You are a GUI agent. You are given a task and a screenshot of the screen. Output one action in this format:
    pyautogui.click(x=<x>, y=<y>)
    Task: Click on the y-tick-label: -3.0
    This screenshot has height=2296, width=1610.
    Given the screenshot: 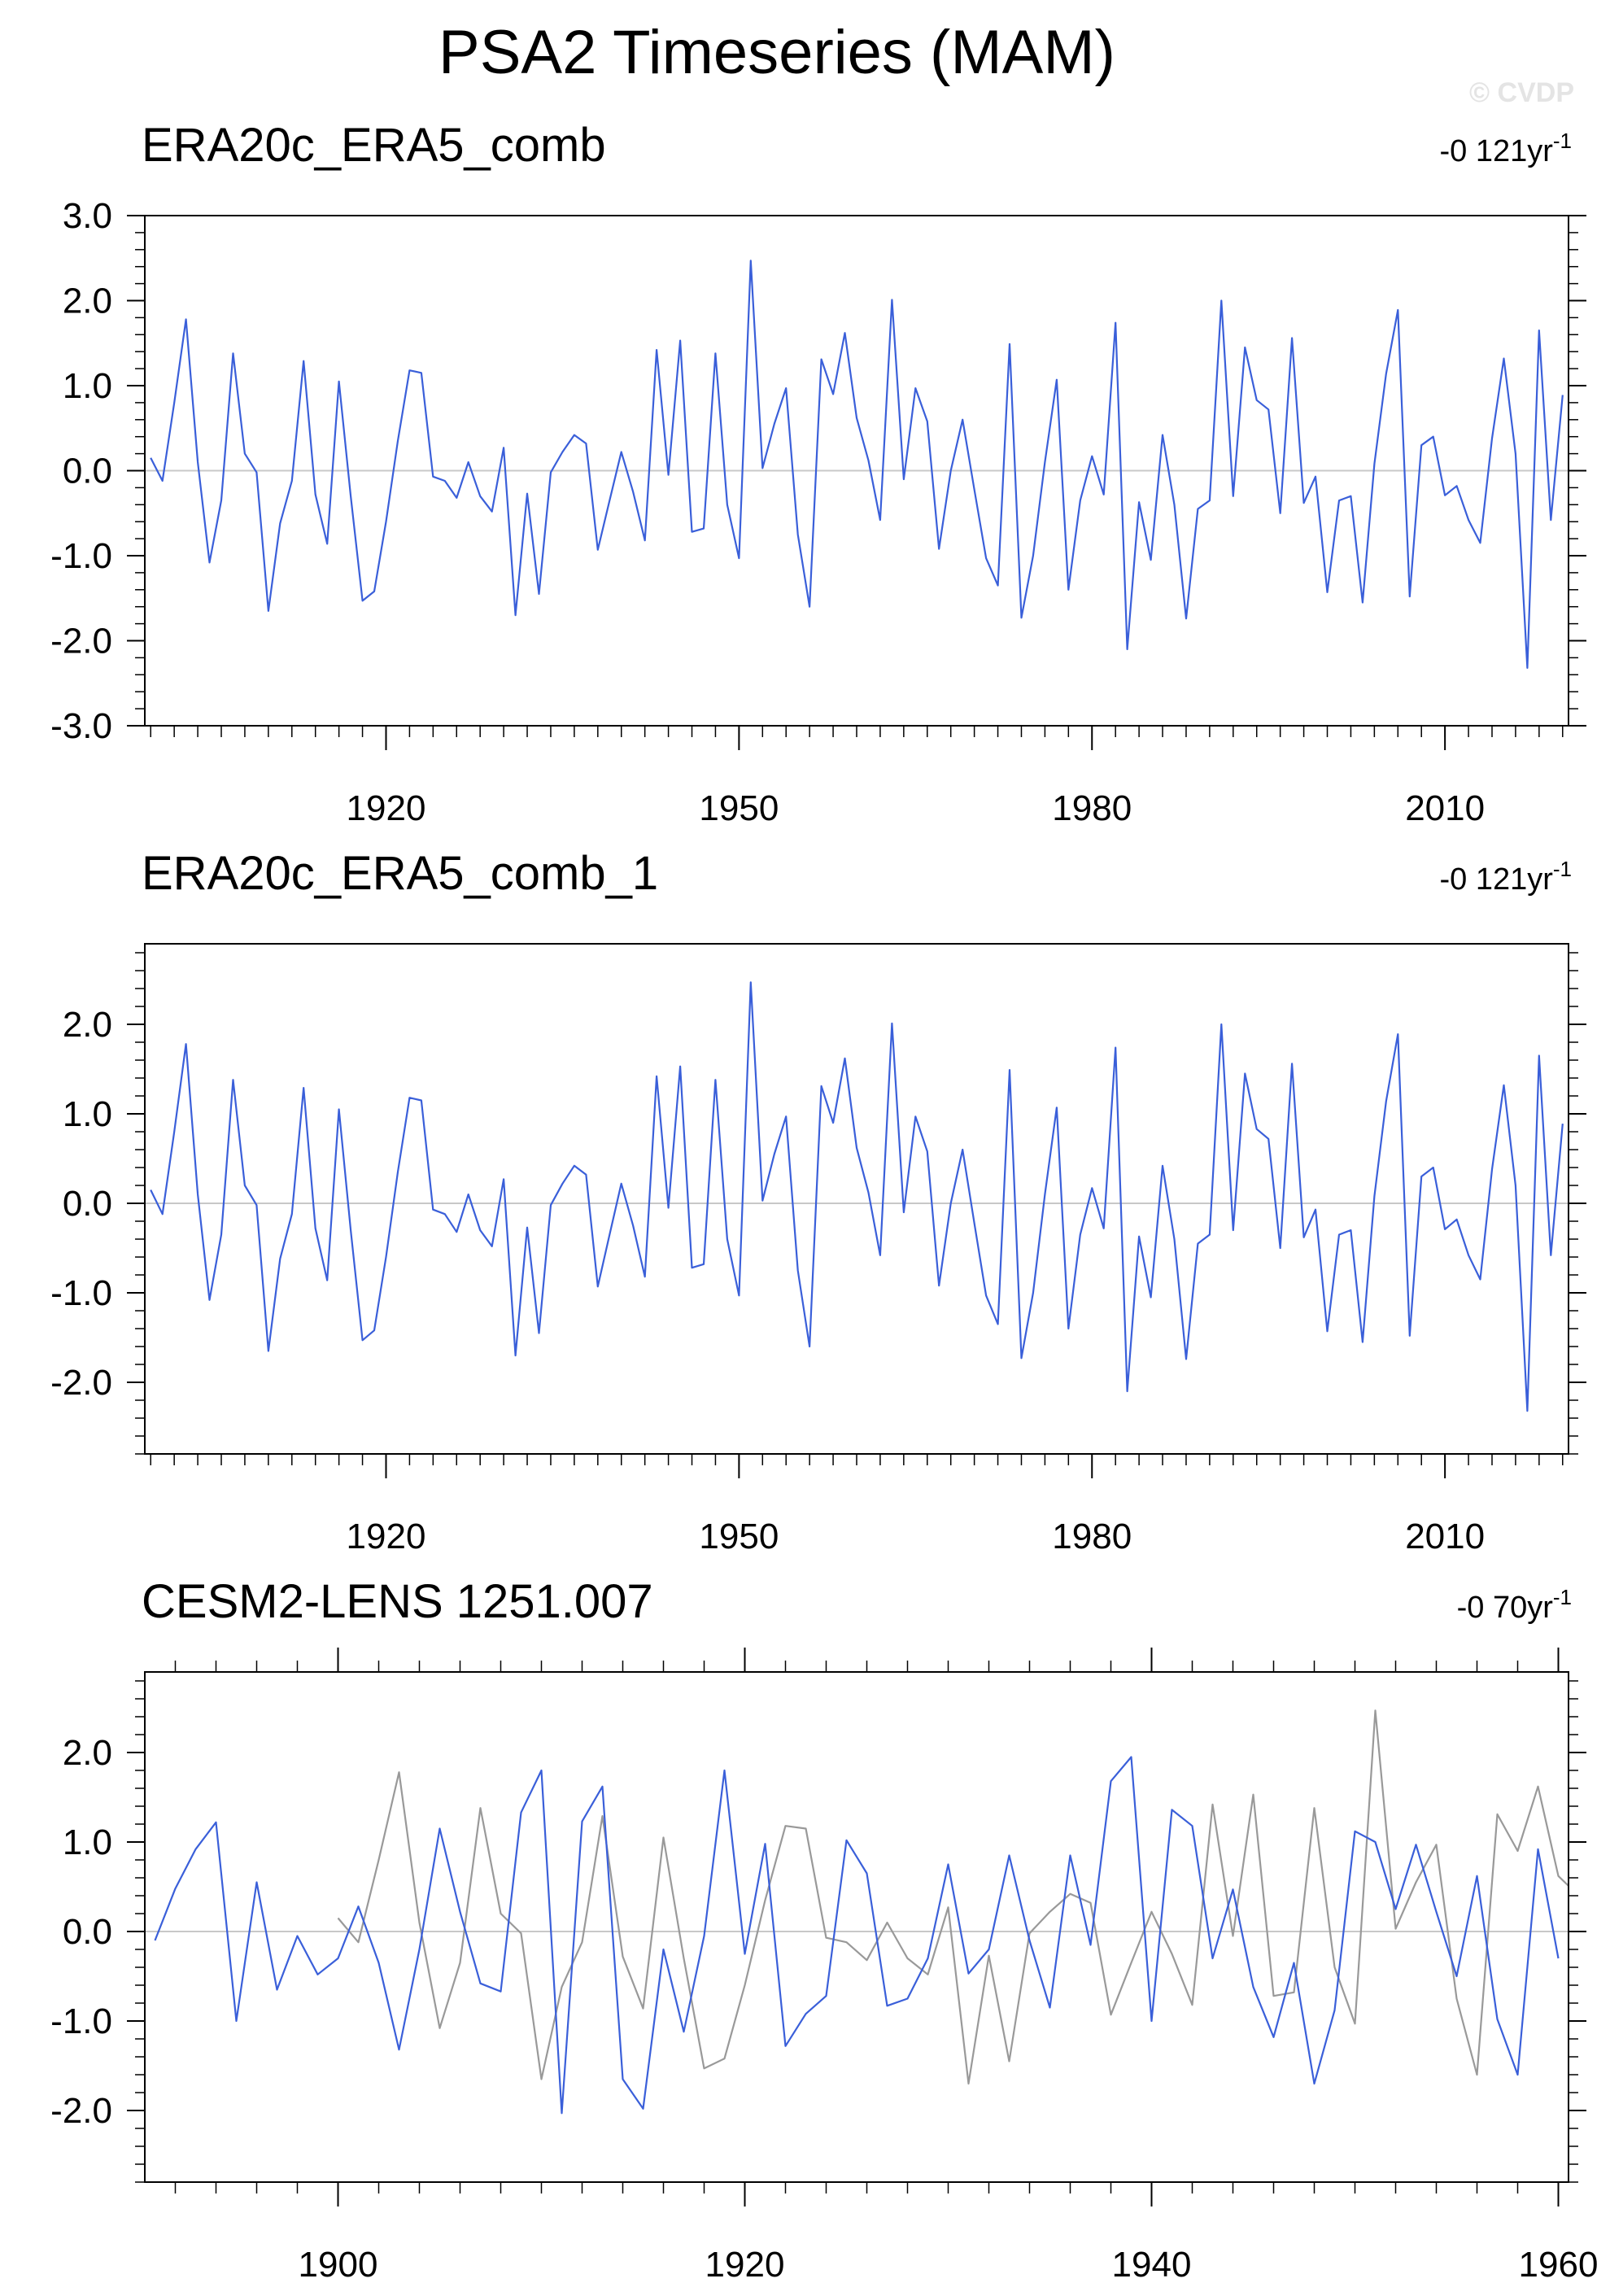 What is the action you would take?
    pyautogui.click(x=81, y=726)
    